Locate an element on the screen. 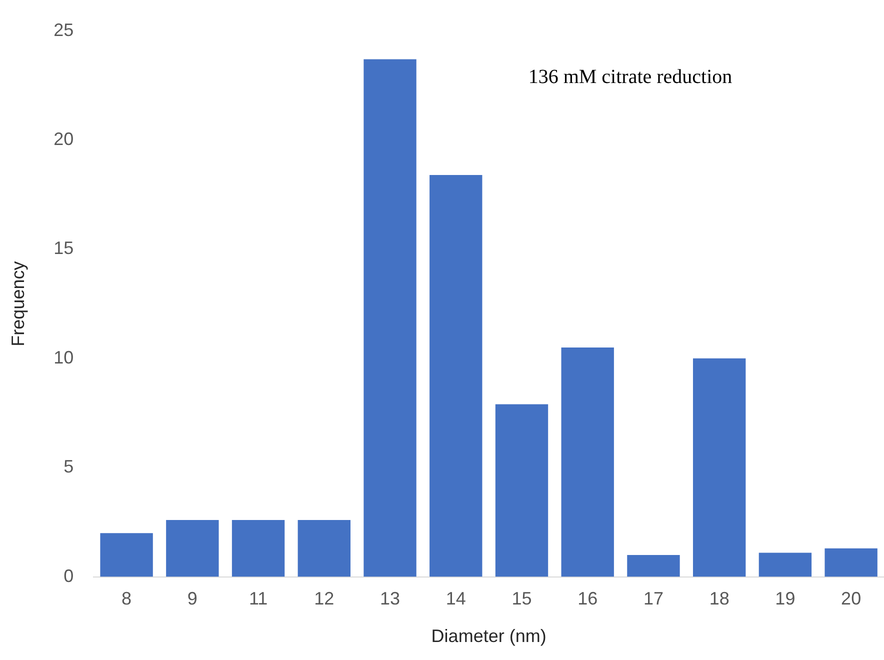  x-tick-label: 20 is located at coordinates (851, 598).